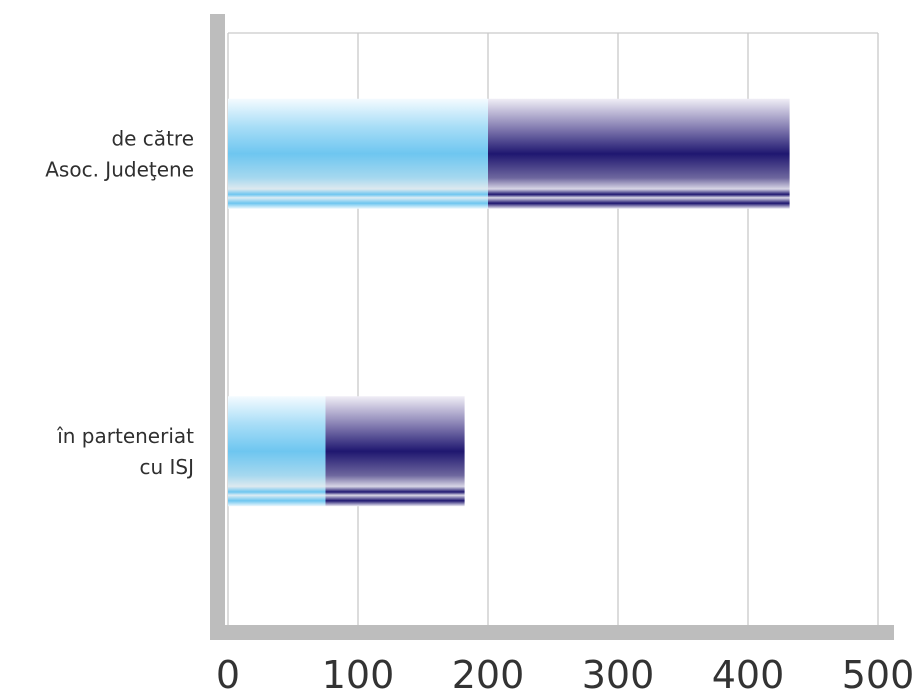 The height and width of the screenshot is (698, 916). What do you see at coordinates (618, 675) in the screenshot?
I see `x-tick-label-3: 300` at bounding box center [618, 675].